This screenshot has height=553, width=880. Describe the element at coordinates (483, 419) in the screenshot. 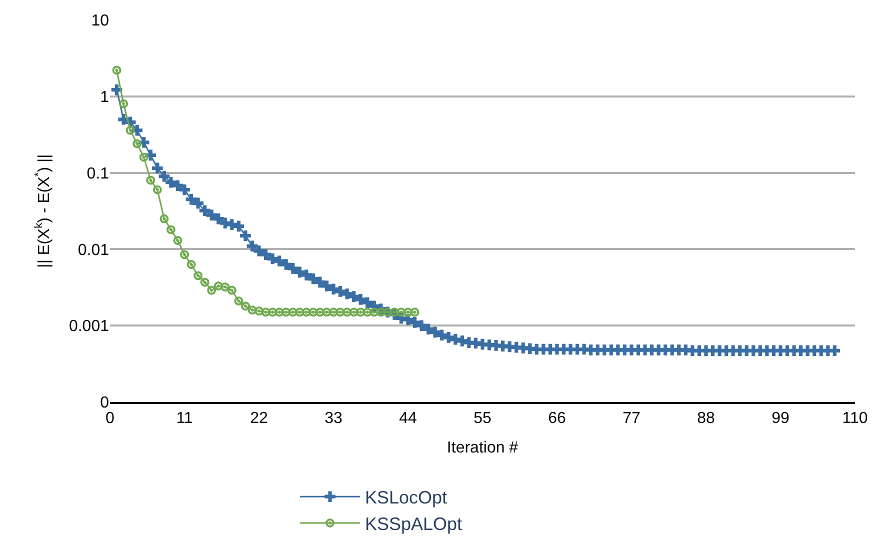

I see `x-tick-label: 55` at that location.